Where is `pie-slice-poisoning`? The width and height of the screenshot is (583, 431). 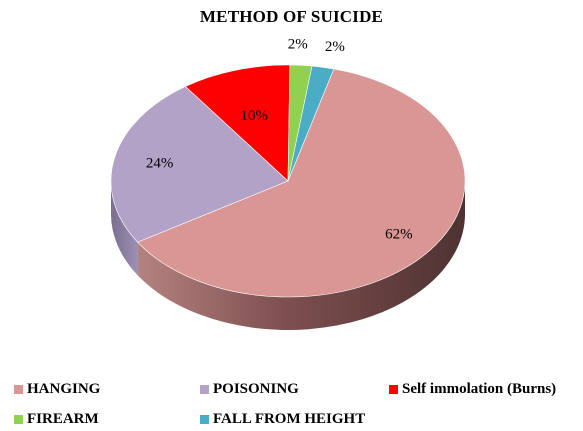 pie-slice-poisoning is located at coordinates (199, 164).